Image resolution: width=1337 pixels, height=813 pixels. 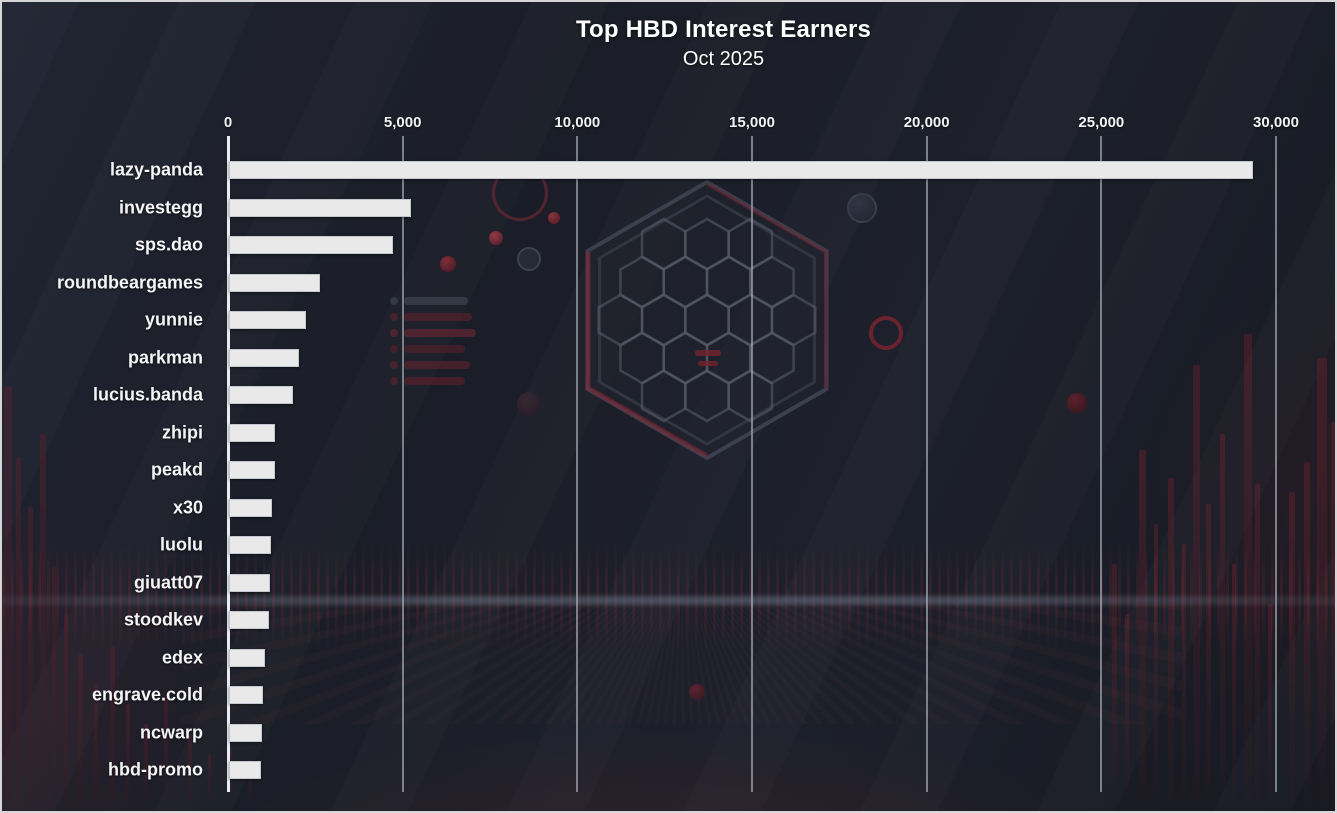 I want to click on y-axis-line, so click(x=228, y=464).